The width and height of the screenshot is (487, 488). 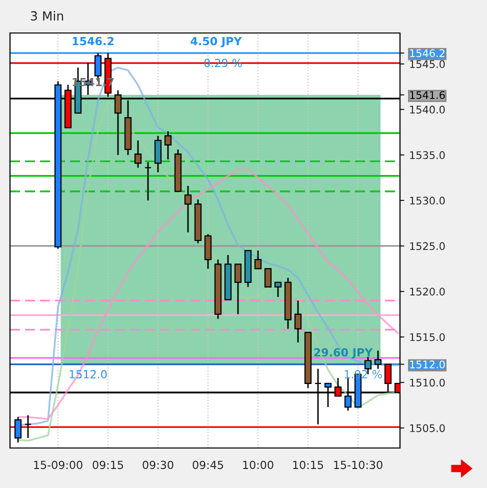 What do you see at coordinates (88, 374) in the screenshot?
I see `annotation: 1512.0` at bounding box center [88, 374].